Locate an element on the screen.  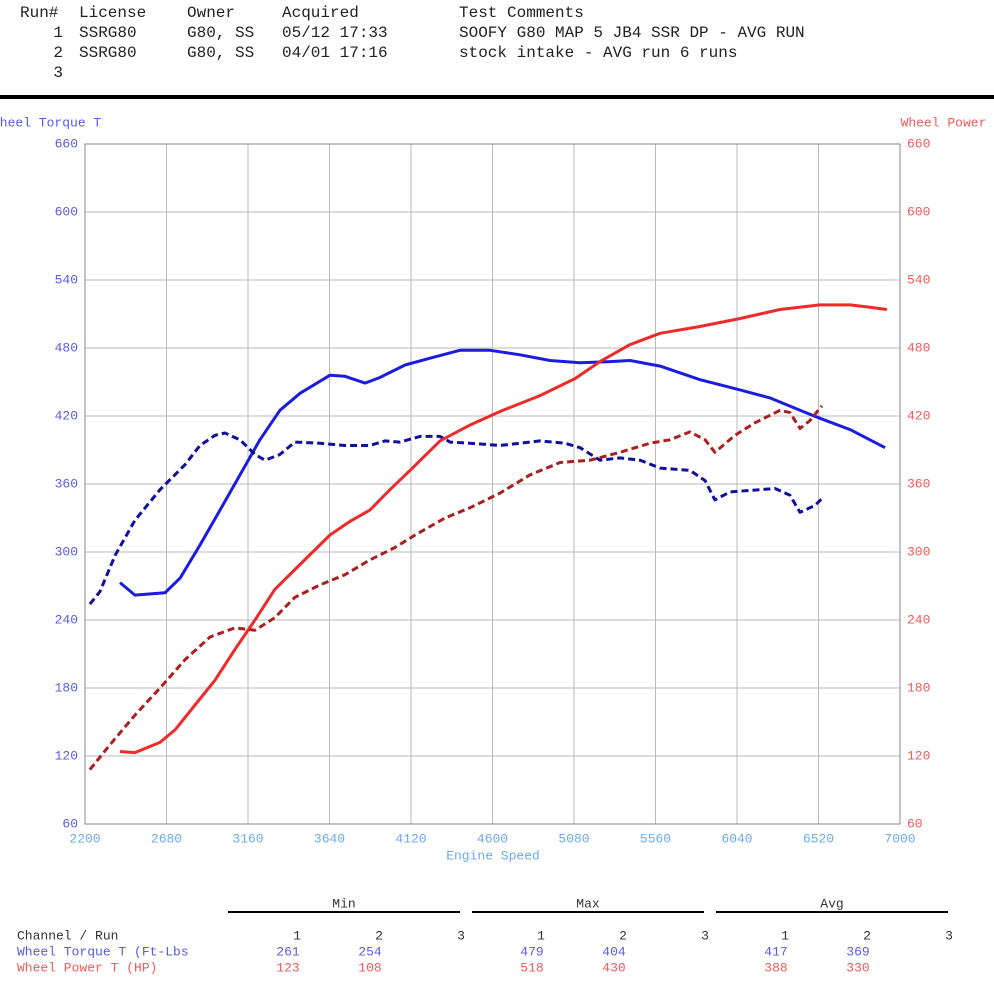
x-axis-label: Engine Speed is located at coordinates (493, 855).